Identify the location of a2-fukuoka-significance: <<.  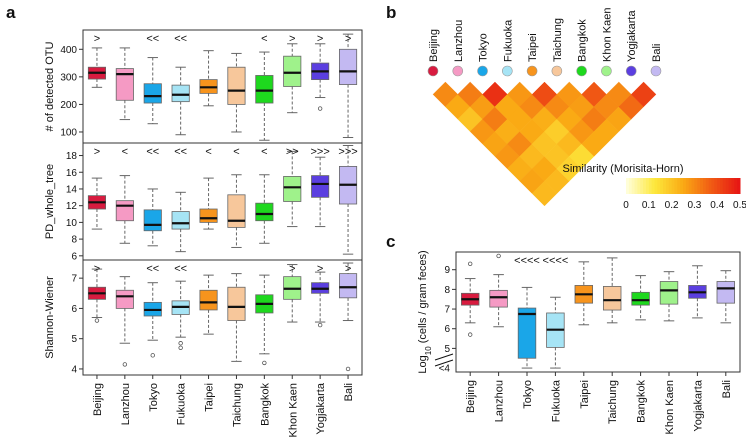
(180, 152).